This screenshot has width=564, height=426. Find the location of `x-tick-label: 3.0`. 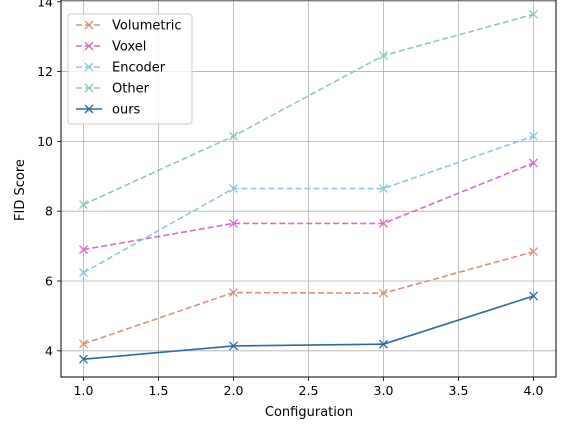

x-tick-label: 3.0 is located at coordinates (384, 390).